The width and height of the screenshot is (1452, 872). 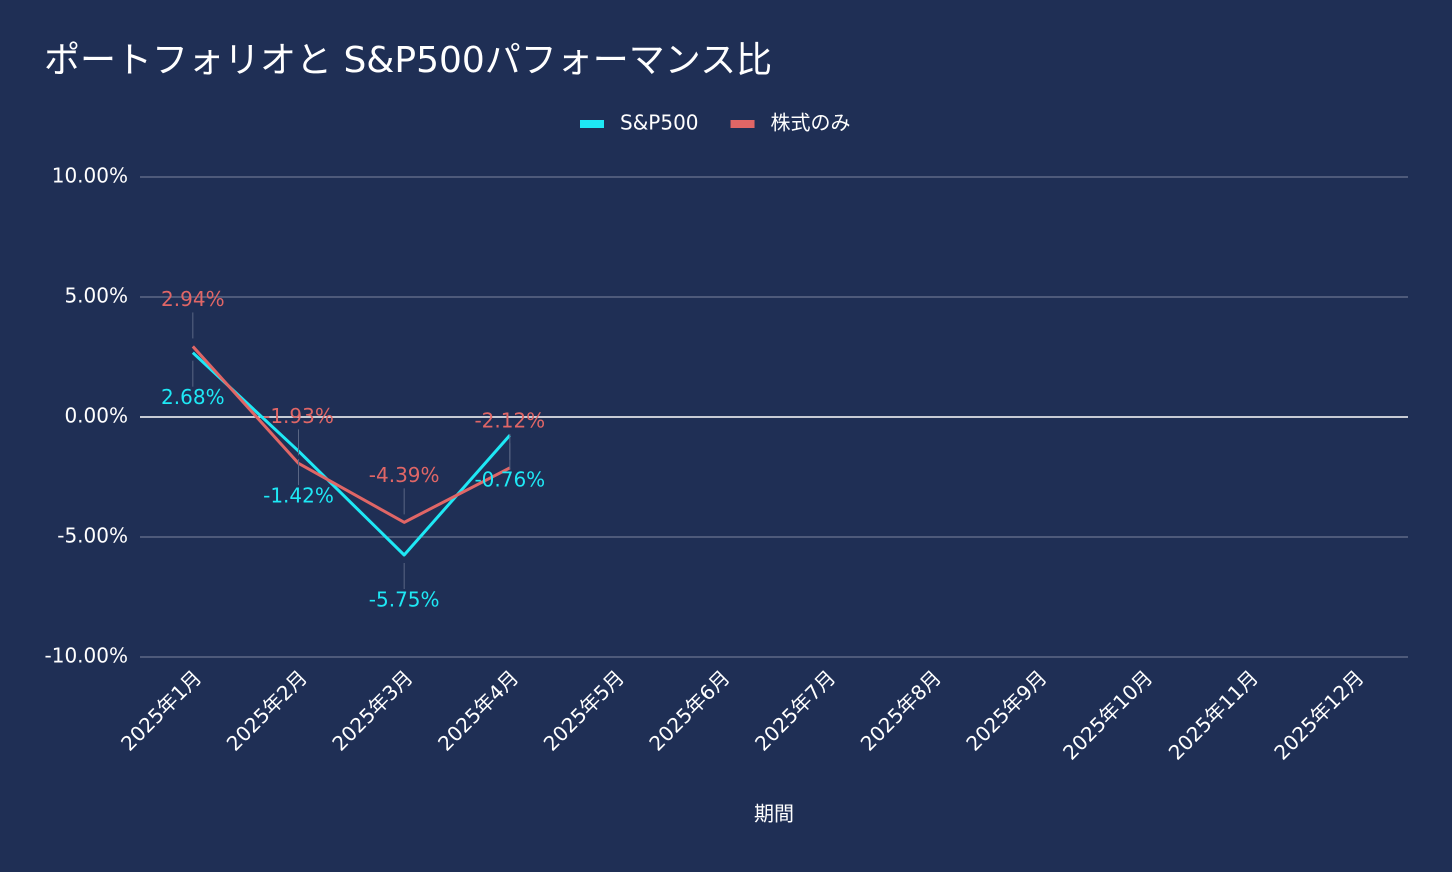 What do you see at coordinates (161, 710) in the screenshot?
I see `x-tick-label: 2025年1月` at bounding box center [161, 710].